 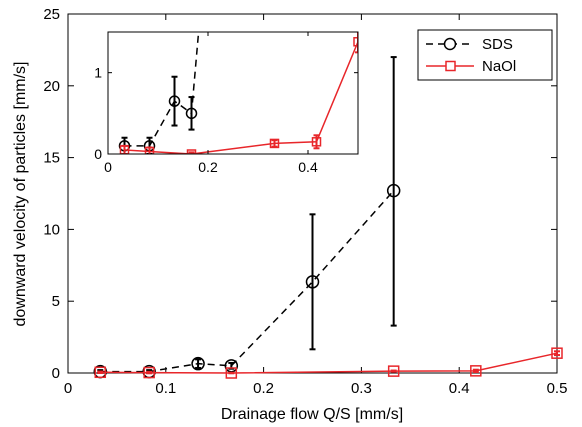 I want to click on x-tick-label: 0.2, so click(x=263, y=388).